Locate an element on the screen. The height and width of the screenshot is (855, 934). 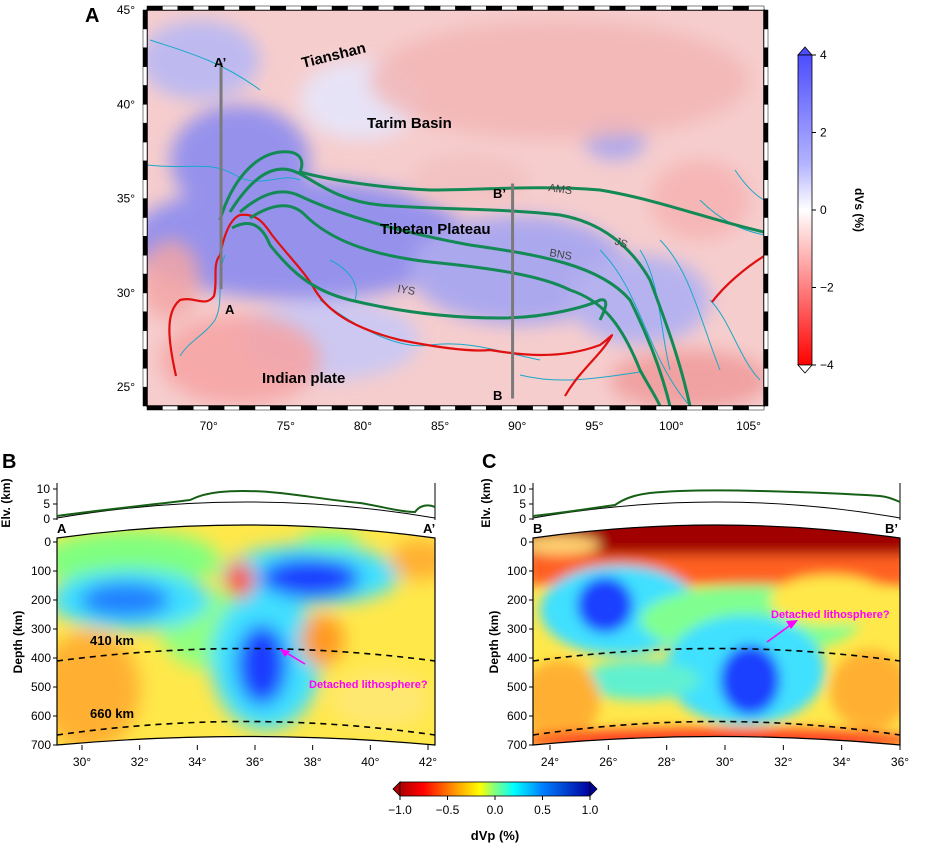
dvp-colorbar: −1.0 −0.5 0.0 0.5 1.0 dVp (%) is located at coordinates (493, 812).